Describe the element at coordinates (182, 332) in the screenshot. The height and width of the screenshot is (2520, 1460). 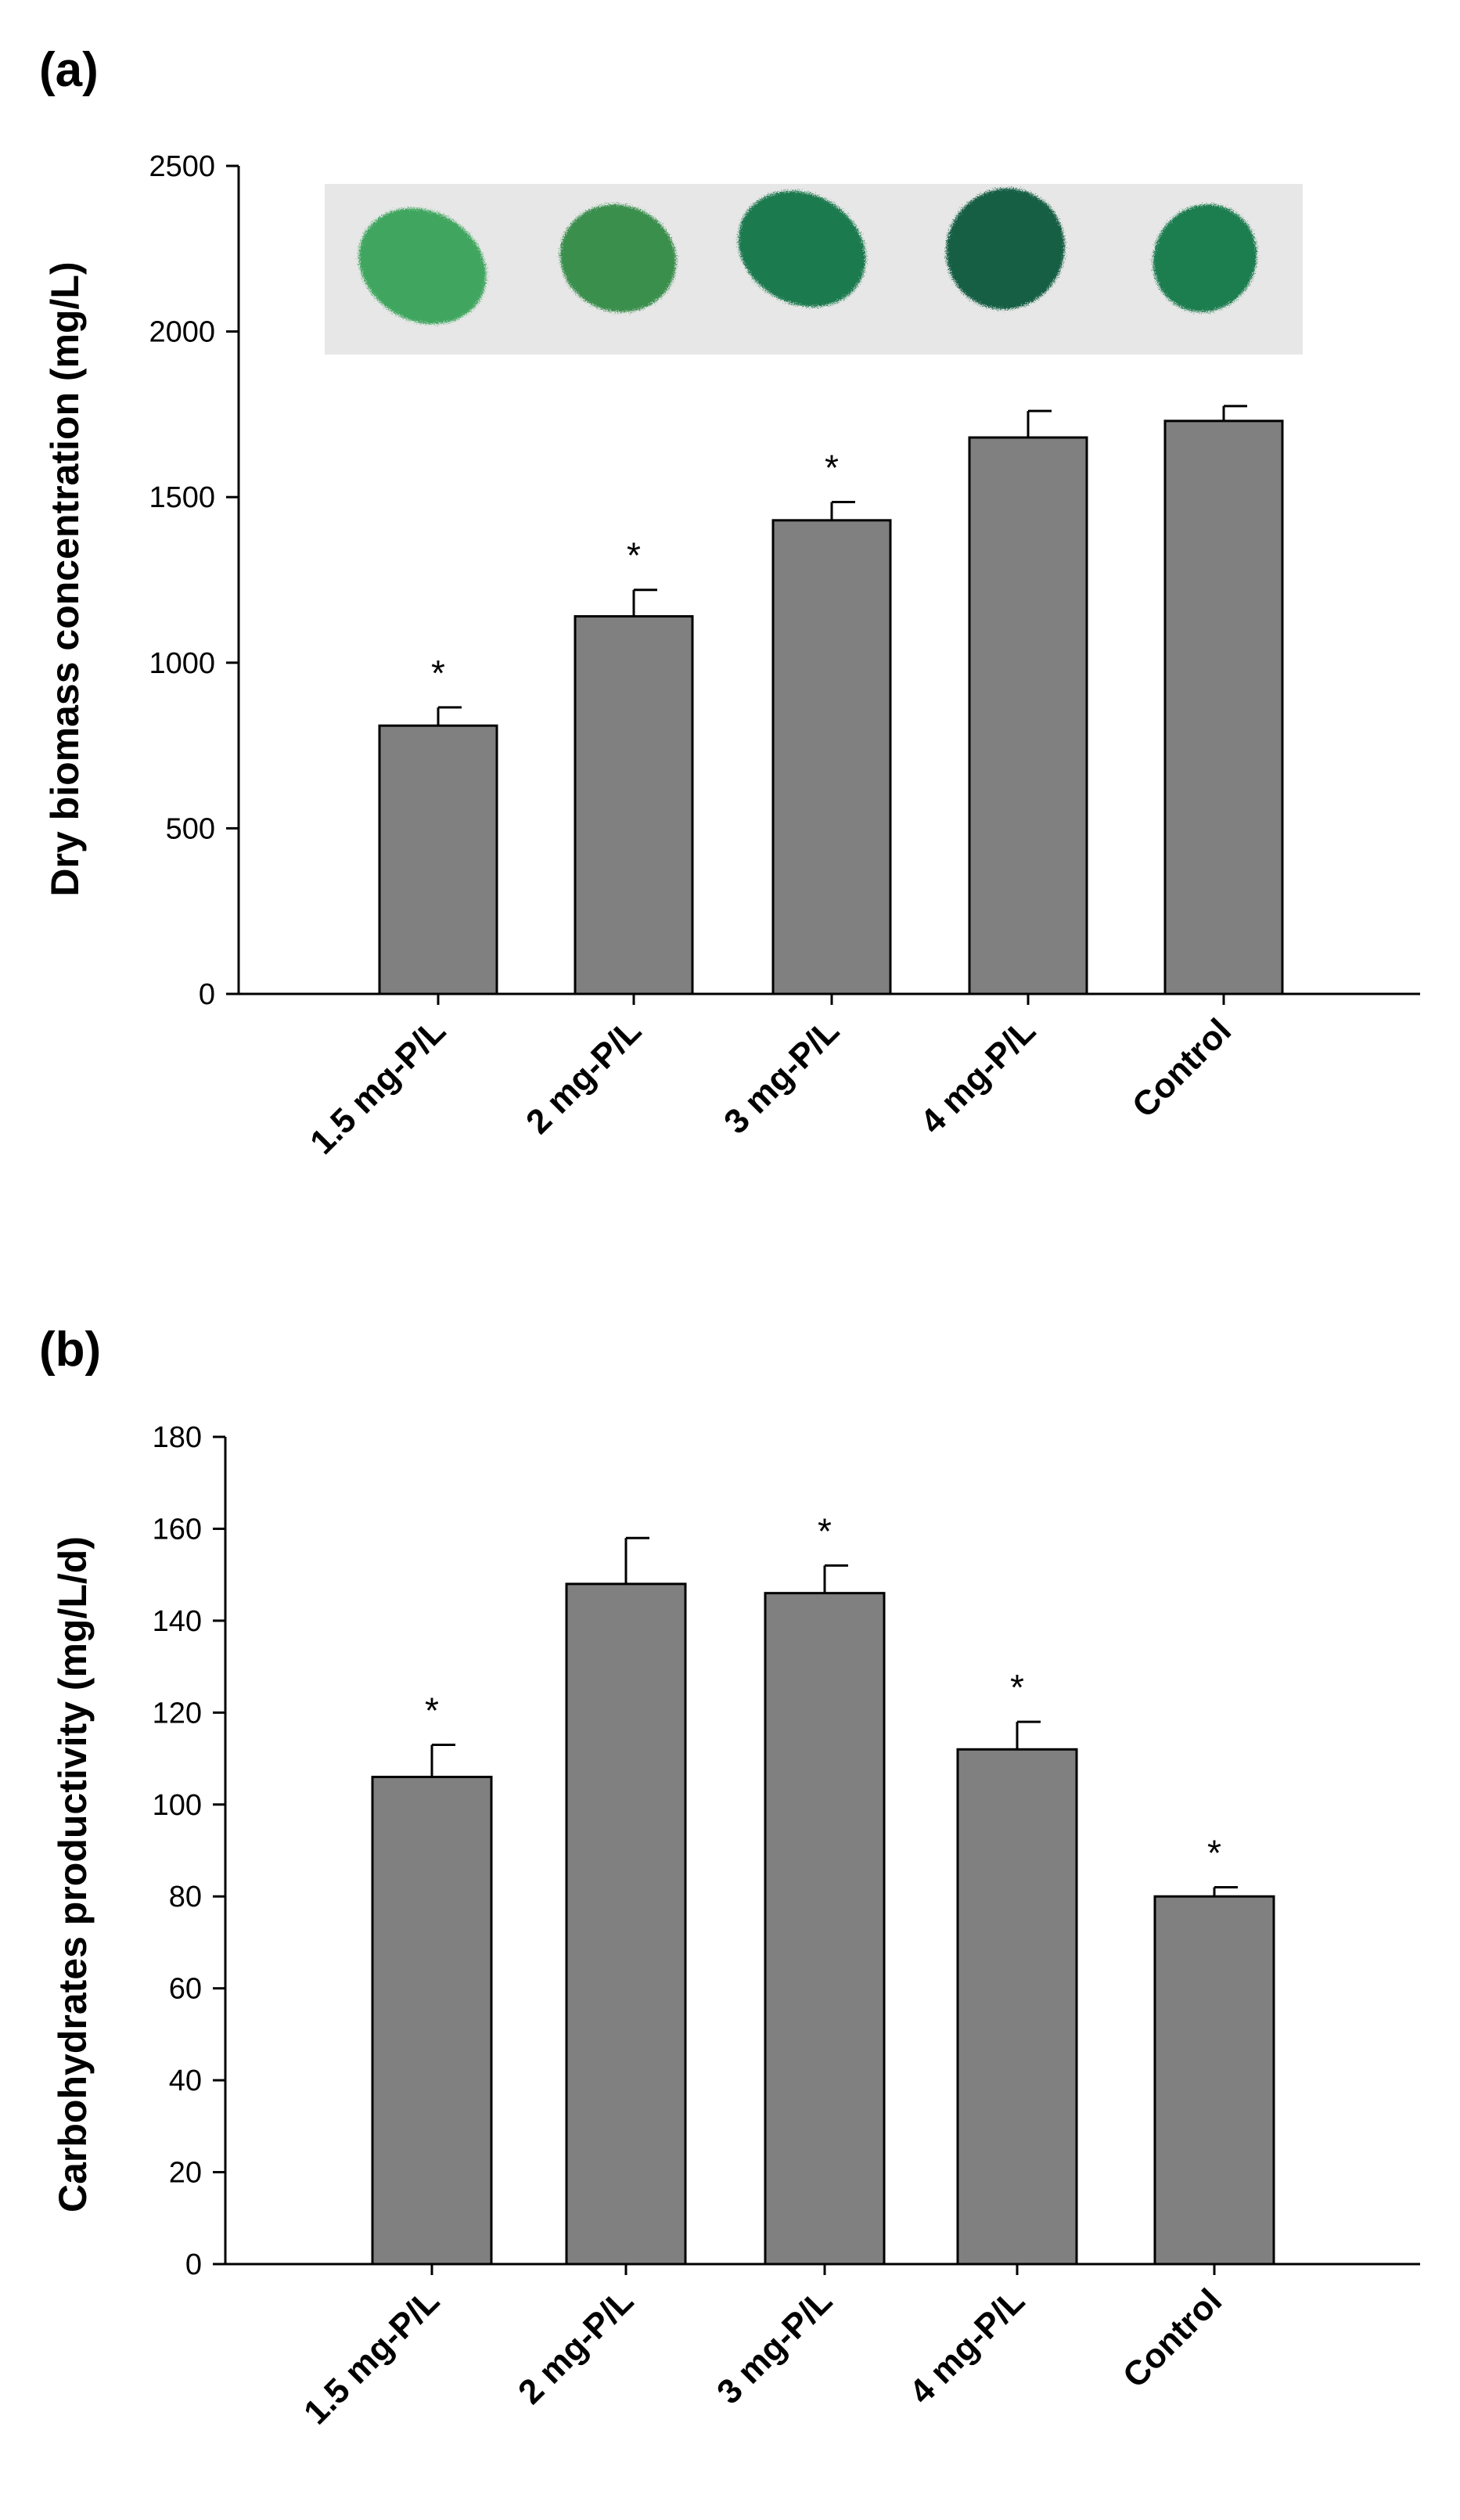
I see `y-tick-label: 2000` at that location.